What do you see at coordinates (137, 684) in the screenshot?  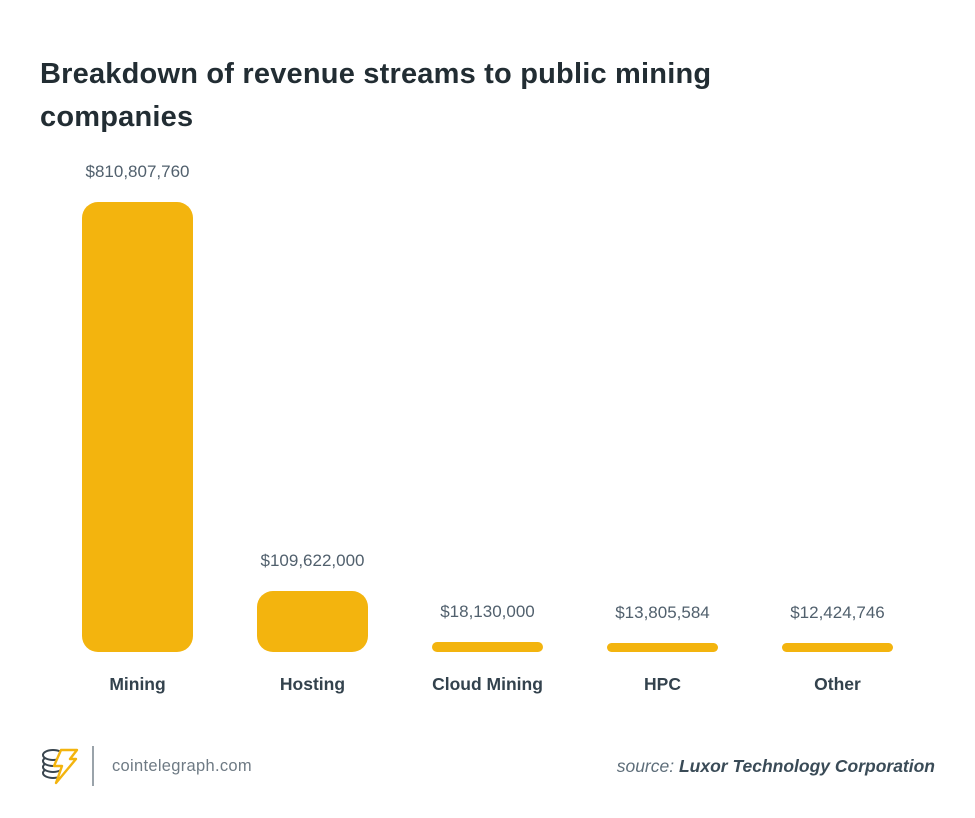 I see `category-label-mining: Mining` at bounding box center [137, 684].